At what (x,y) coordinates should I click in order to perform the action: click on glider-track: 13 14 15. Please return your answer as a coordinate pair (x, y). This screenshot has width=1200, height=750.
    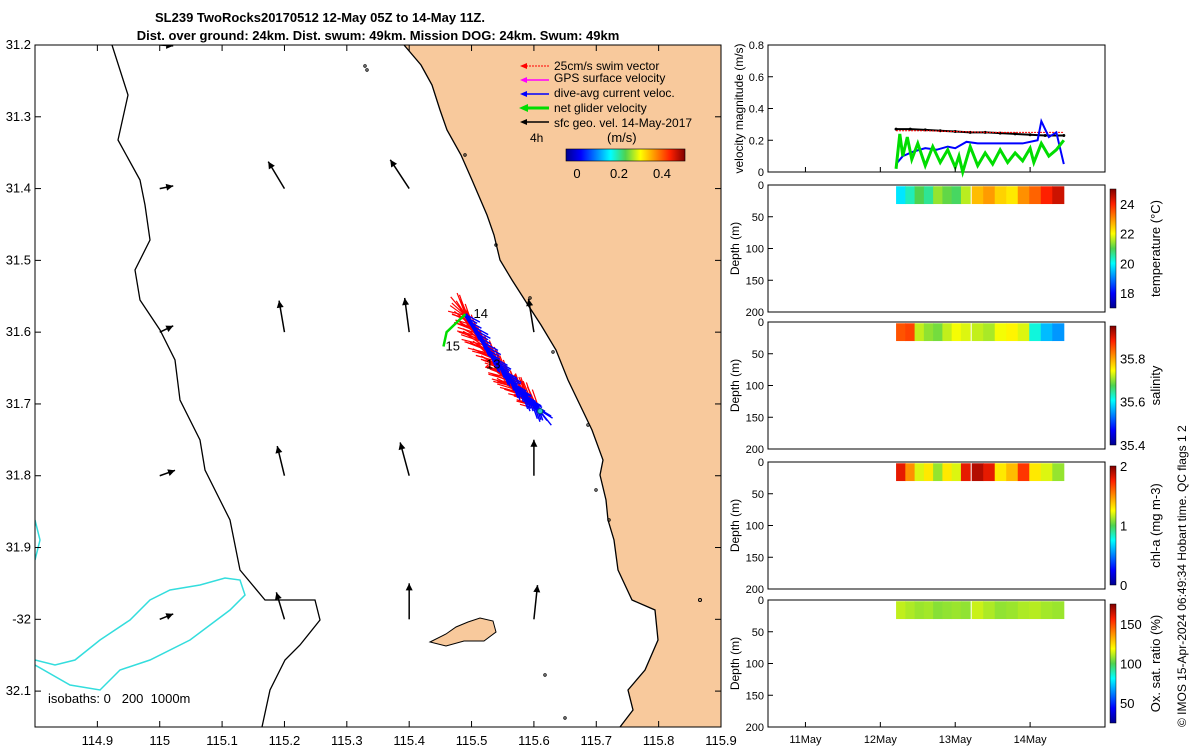
    Looking at the image, I should click on (497, 359).